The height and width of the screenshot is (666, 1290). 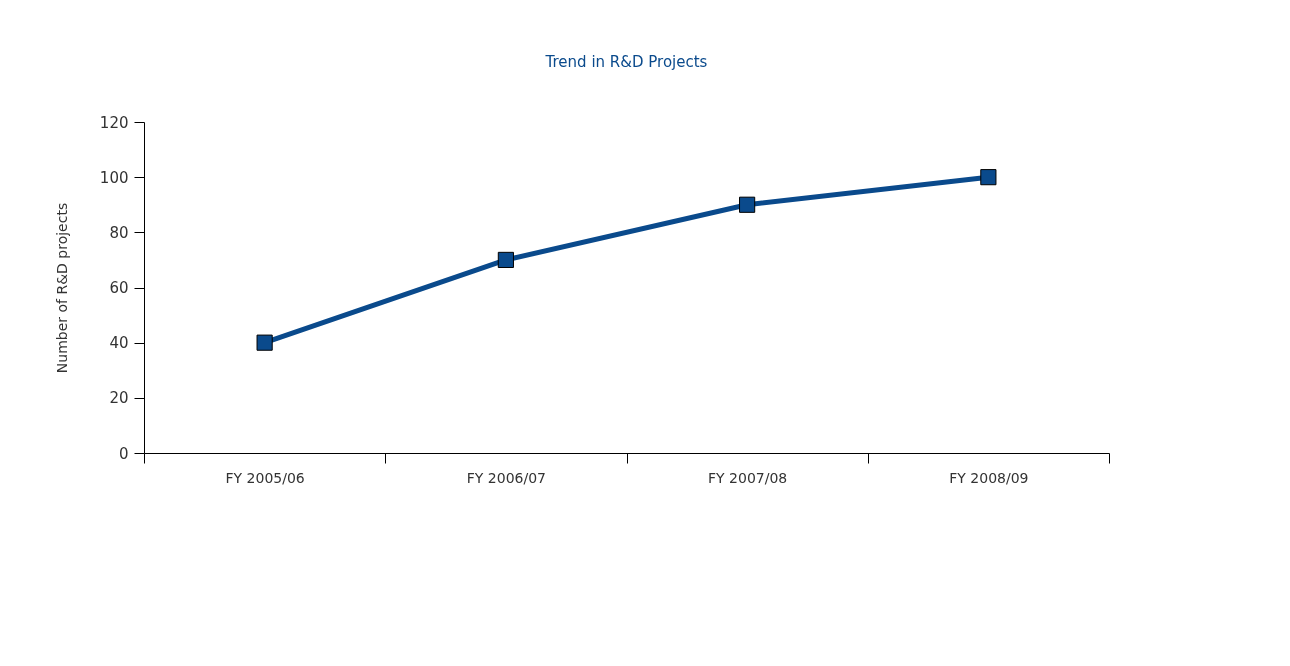 I want to click on chart-title: Trend in R&D Projects, so click(x=626, y=62).